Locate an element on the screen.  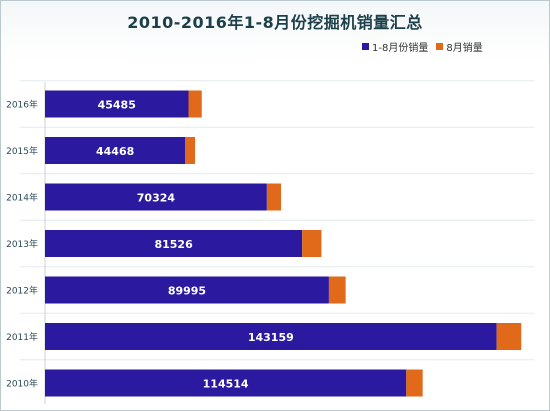
legend: 1-8月份销量 8月销量 is located at coordinates (426, 46).